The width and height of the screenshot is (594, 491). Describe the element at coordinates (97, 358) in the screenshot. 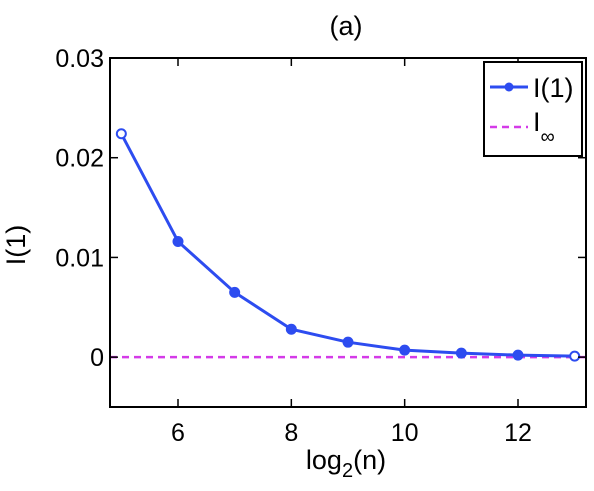

I see `y-tick-label: 0` at that location.